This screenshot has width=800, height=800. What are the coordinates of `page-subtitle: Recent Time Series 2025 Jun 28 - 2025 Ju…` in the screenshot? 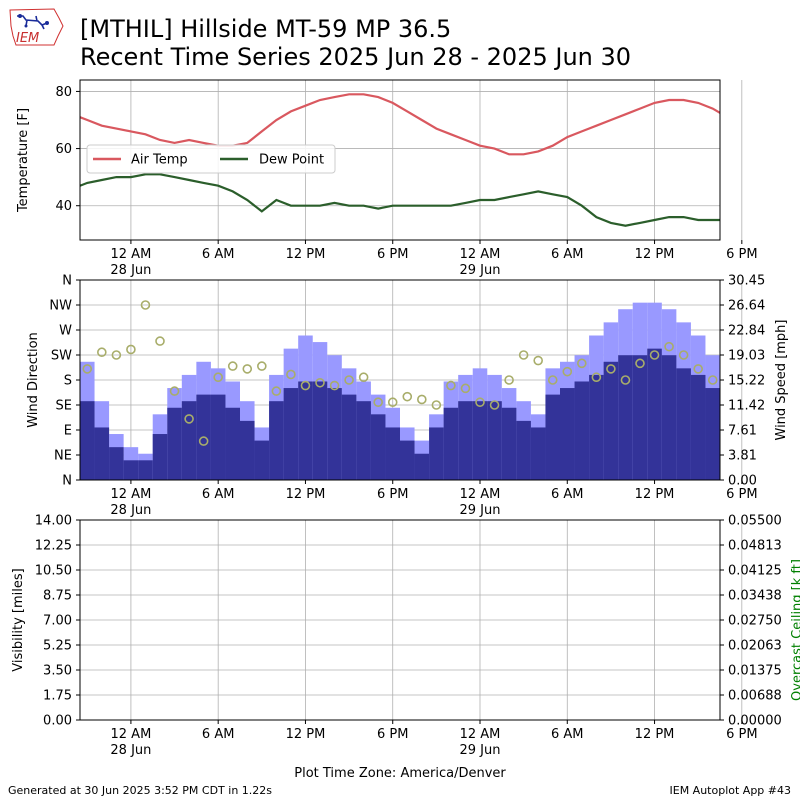 It's located at (356, 57).